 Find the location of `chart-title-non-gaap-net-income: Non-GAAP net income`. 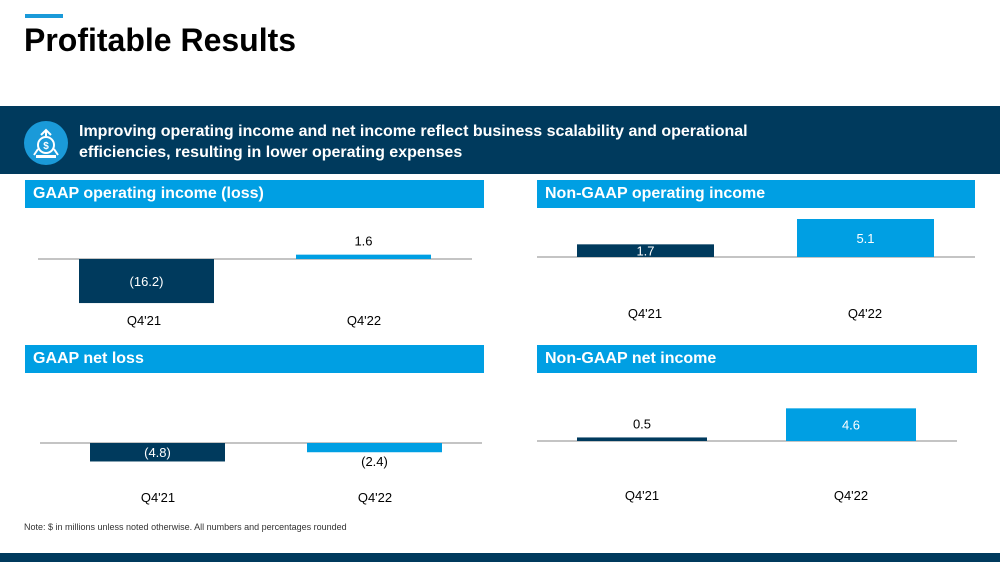

chart-title-non-gaap-net-income: Non-GAAP net income is located at coordinates (757, 359).